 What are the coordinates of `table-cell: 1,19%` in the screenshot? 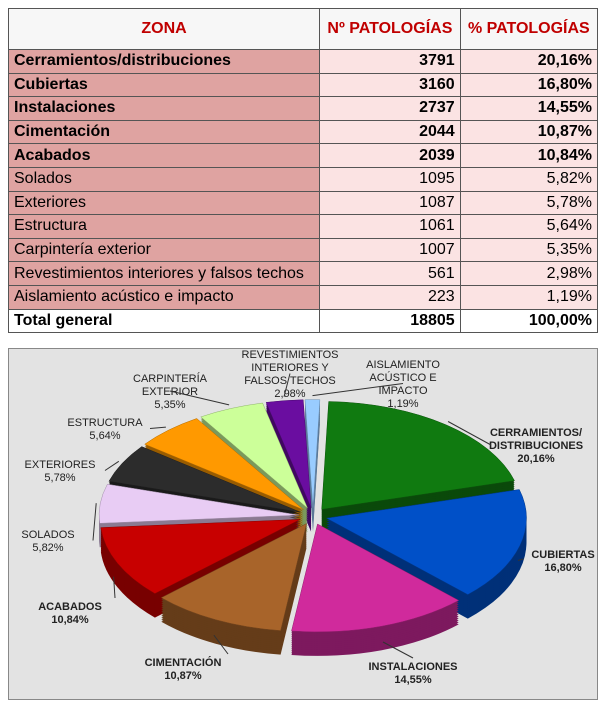 It's located at (529, 297).